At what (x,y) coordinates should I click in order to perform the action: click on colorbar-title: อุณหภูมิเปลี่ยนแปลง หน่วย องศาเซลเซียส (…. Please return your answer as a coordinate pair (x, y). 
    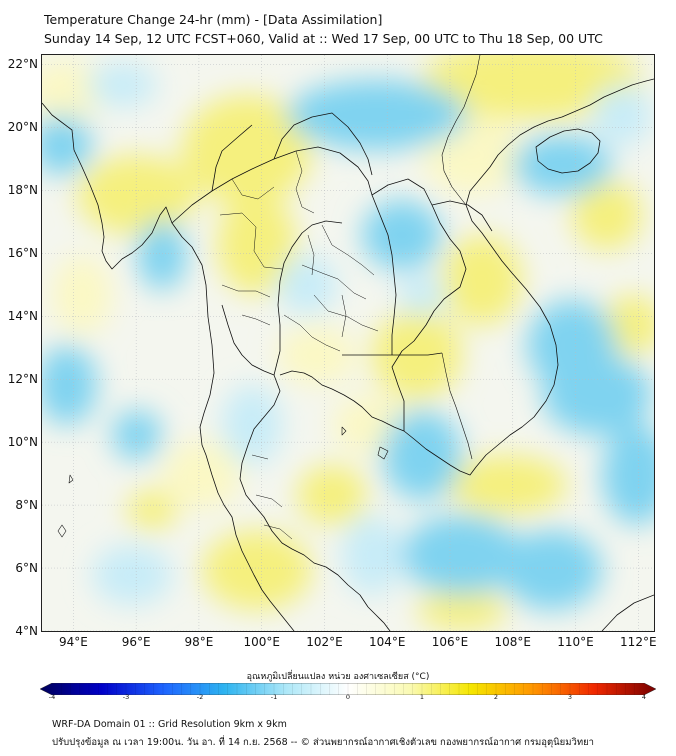
    Looking at the image, I should click on (338, 677).